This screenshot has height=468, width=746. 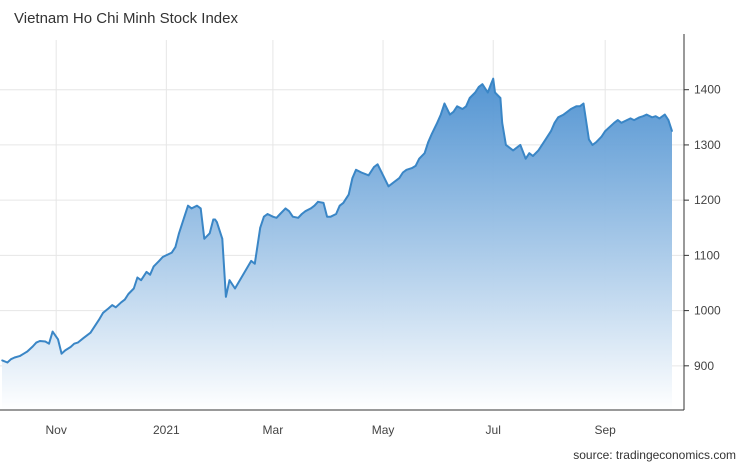 I want to click on x-tick-labels: Nov 2021 Mar May Jul Sep, so click(x=331, y=430).